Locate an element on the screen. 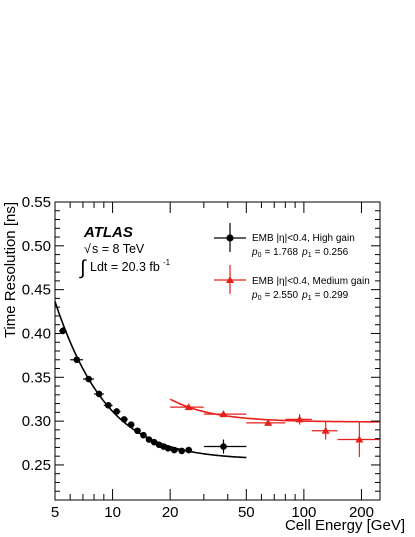  x-tick-label: 100 is located at coordinates (303, 512).